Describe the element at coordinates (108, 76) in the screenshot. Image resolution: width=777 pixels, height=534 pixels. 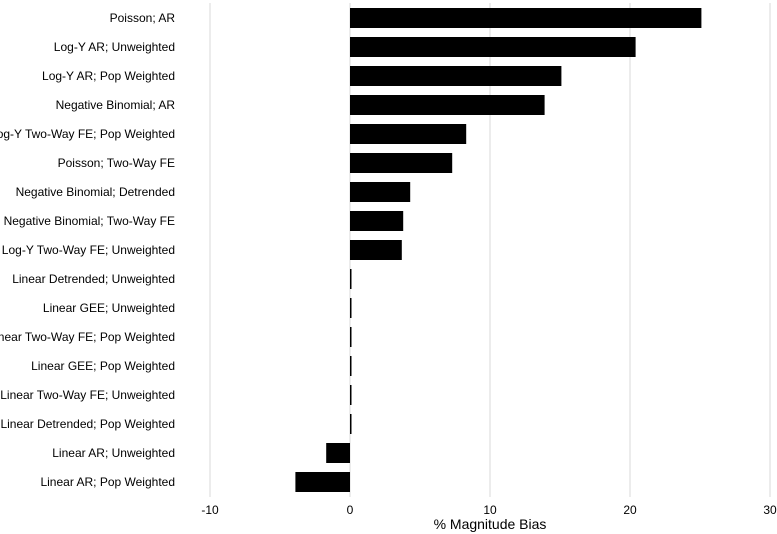
I see `category-label: Log-Y AR; Pop Weighted` at that location.